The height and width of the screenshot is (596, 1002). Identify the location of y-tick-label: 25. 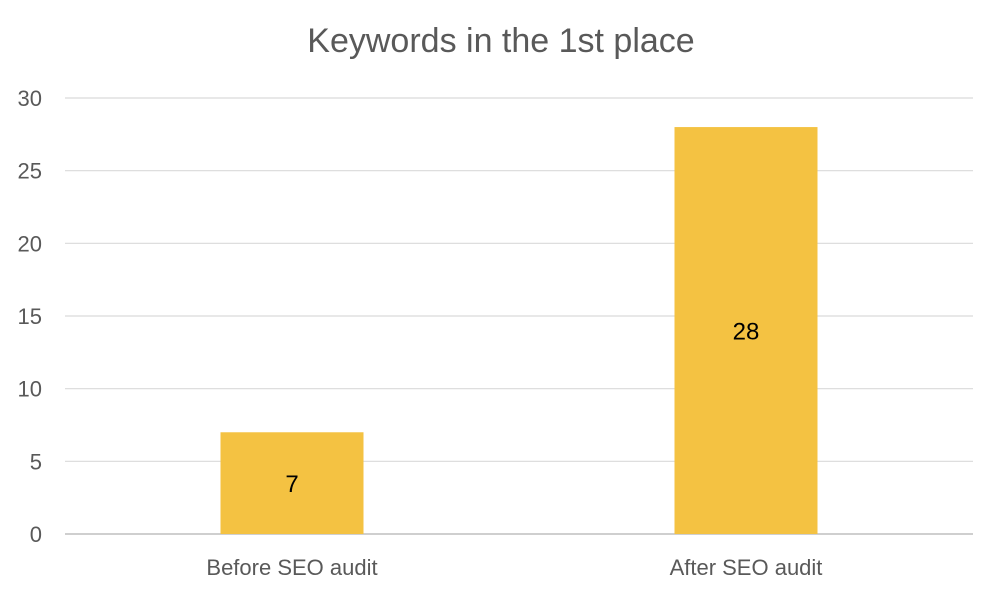
(30, 171).